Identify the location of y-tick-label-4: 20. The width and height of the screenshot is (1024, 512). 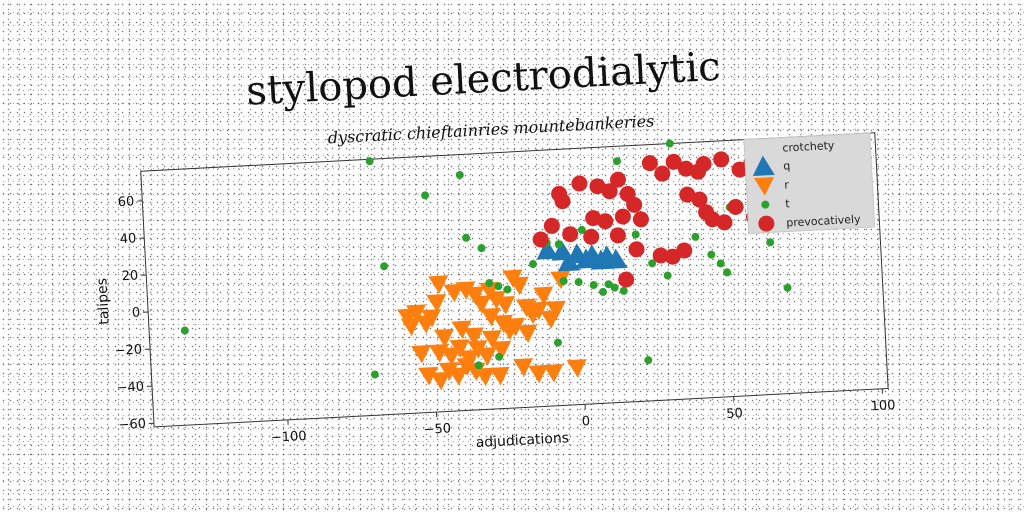
(129, 276).